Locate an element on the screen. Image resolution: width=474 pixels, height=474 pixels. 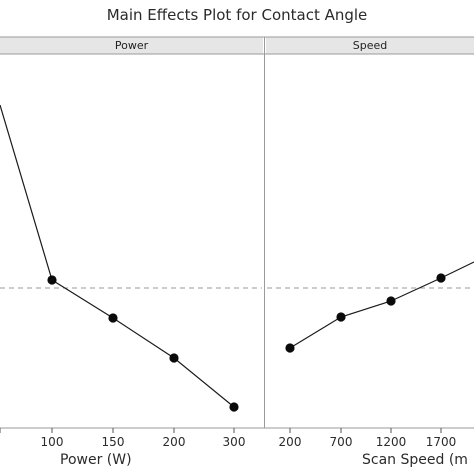
panel-header-speed: Speed is located at coordinates (370, 45).